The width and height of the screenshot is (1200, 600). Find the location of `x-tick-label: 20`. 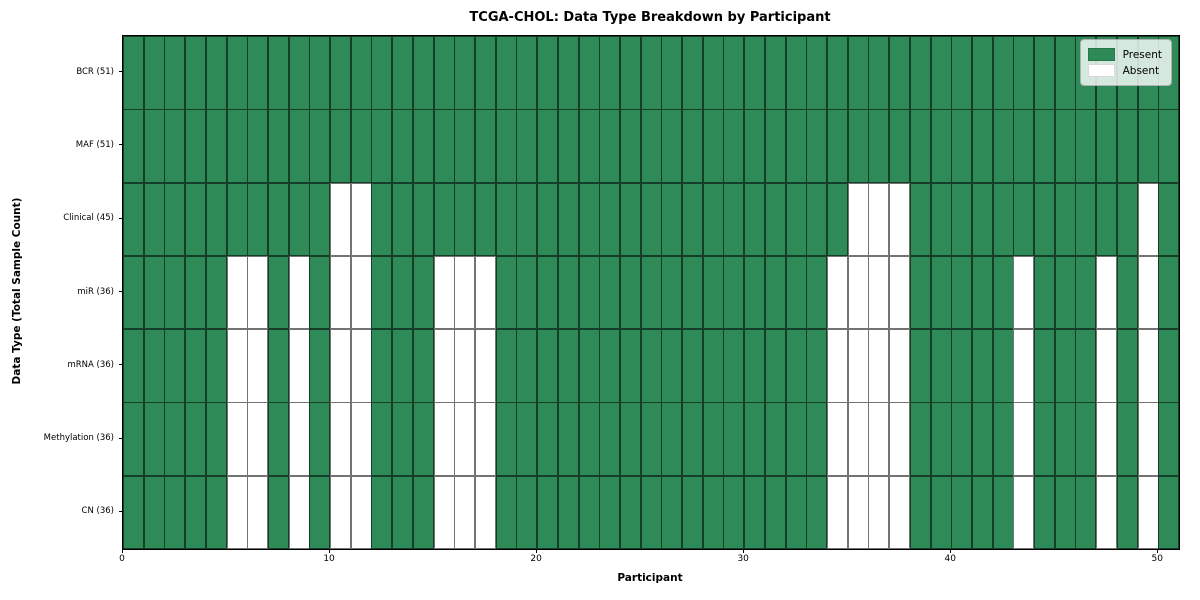

x-tick-label: 20 is located at coordinates (536, 559).